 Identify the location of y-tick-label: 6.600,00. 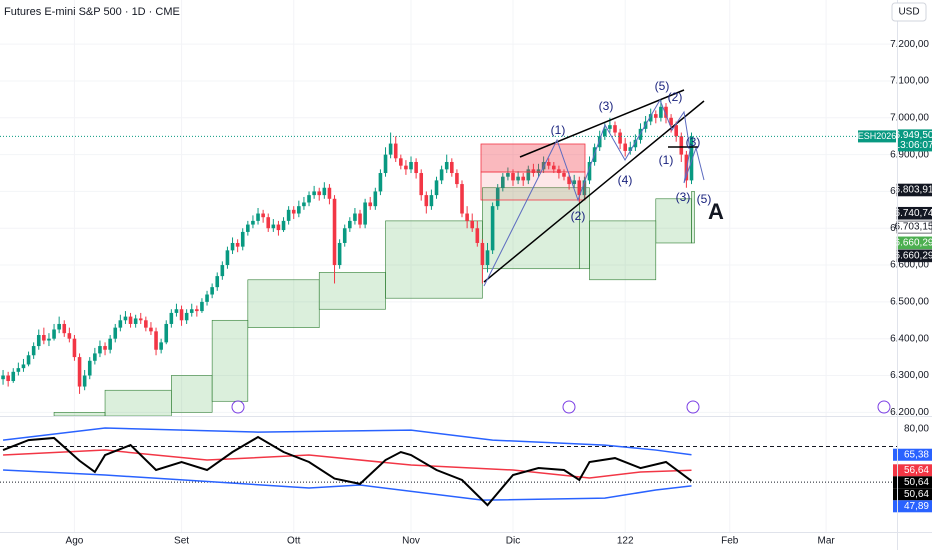
(909, 265).